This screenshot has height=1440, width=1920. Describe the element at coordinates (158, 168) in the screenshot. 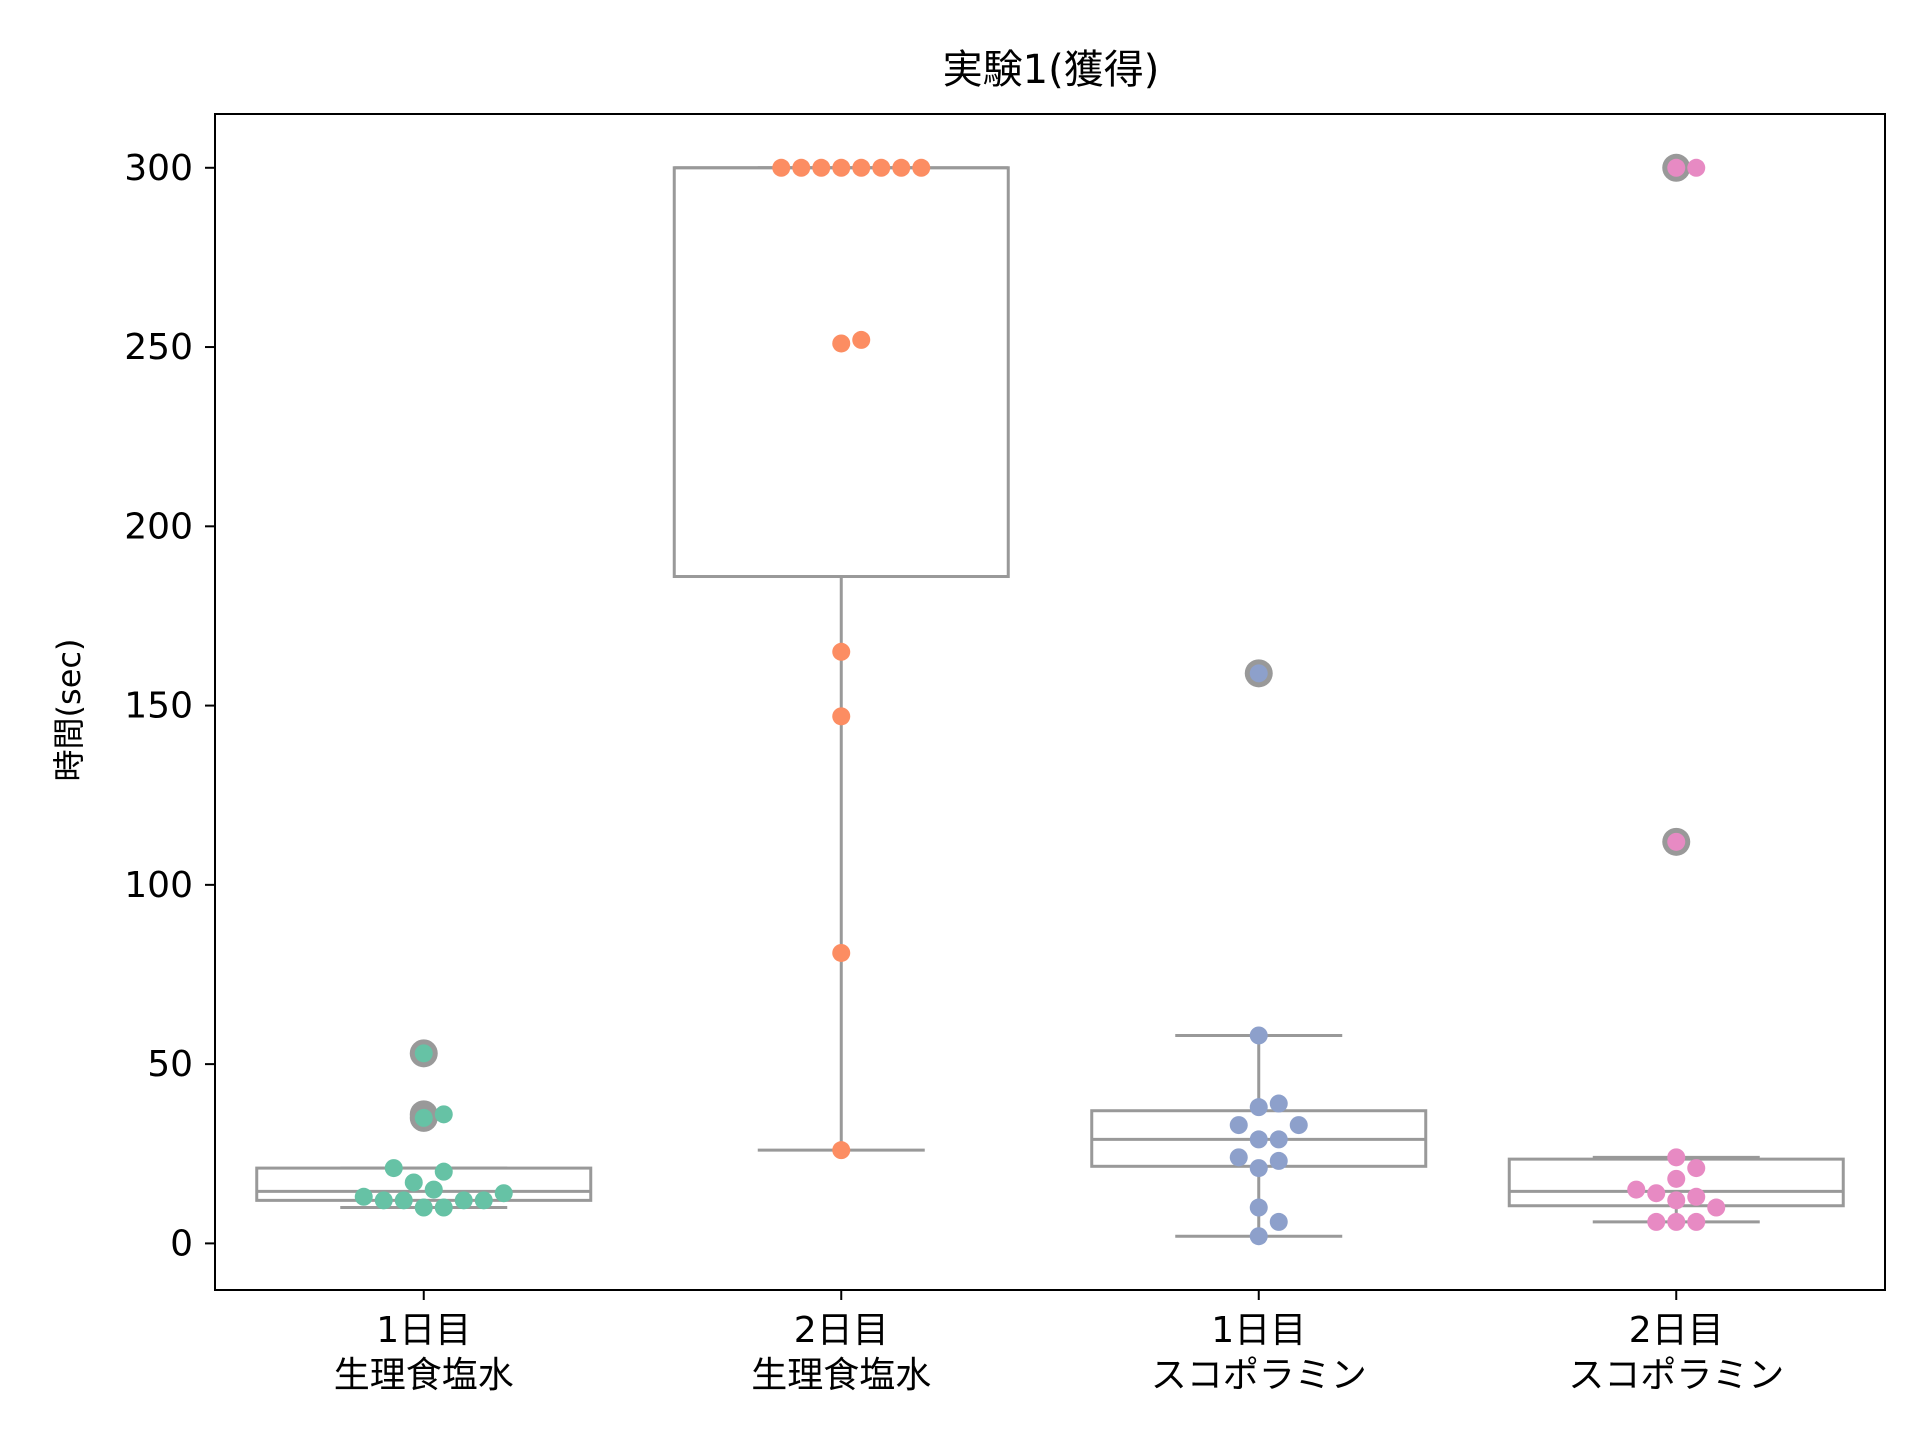

I see `y-tick-label: 300` at that location.